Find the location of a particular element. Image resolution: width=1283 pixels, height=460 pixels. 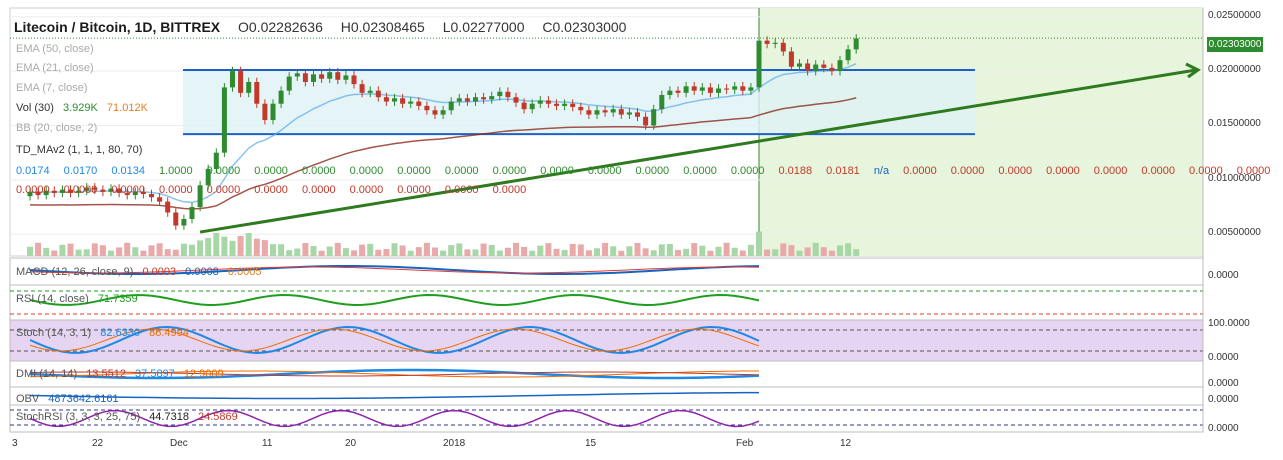

rsi-label: RSI (14, close) 71.7359 is located at coordinates (80, 299).